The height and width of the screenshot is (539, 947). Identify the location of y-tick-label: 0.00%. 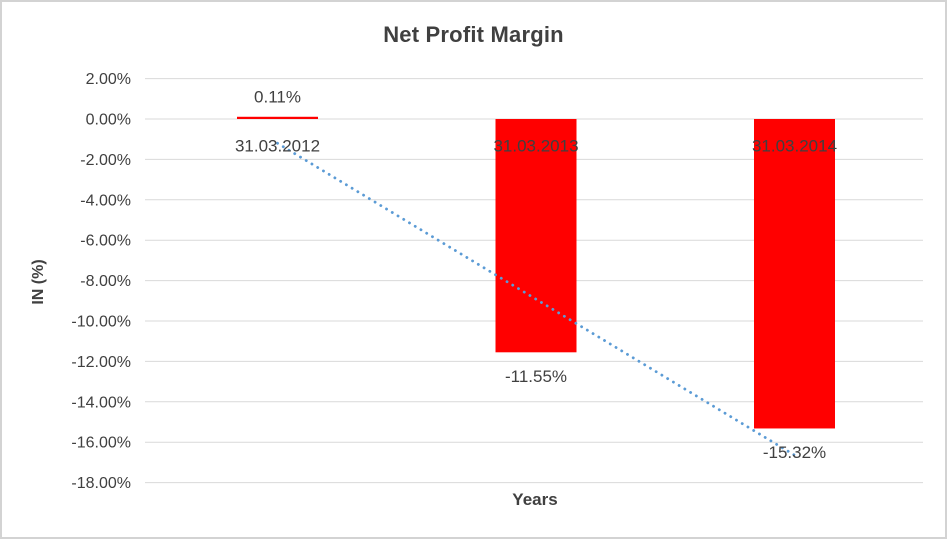
(108, 120).